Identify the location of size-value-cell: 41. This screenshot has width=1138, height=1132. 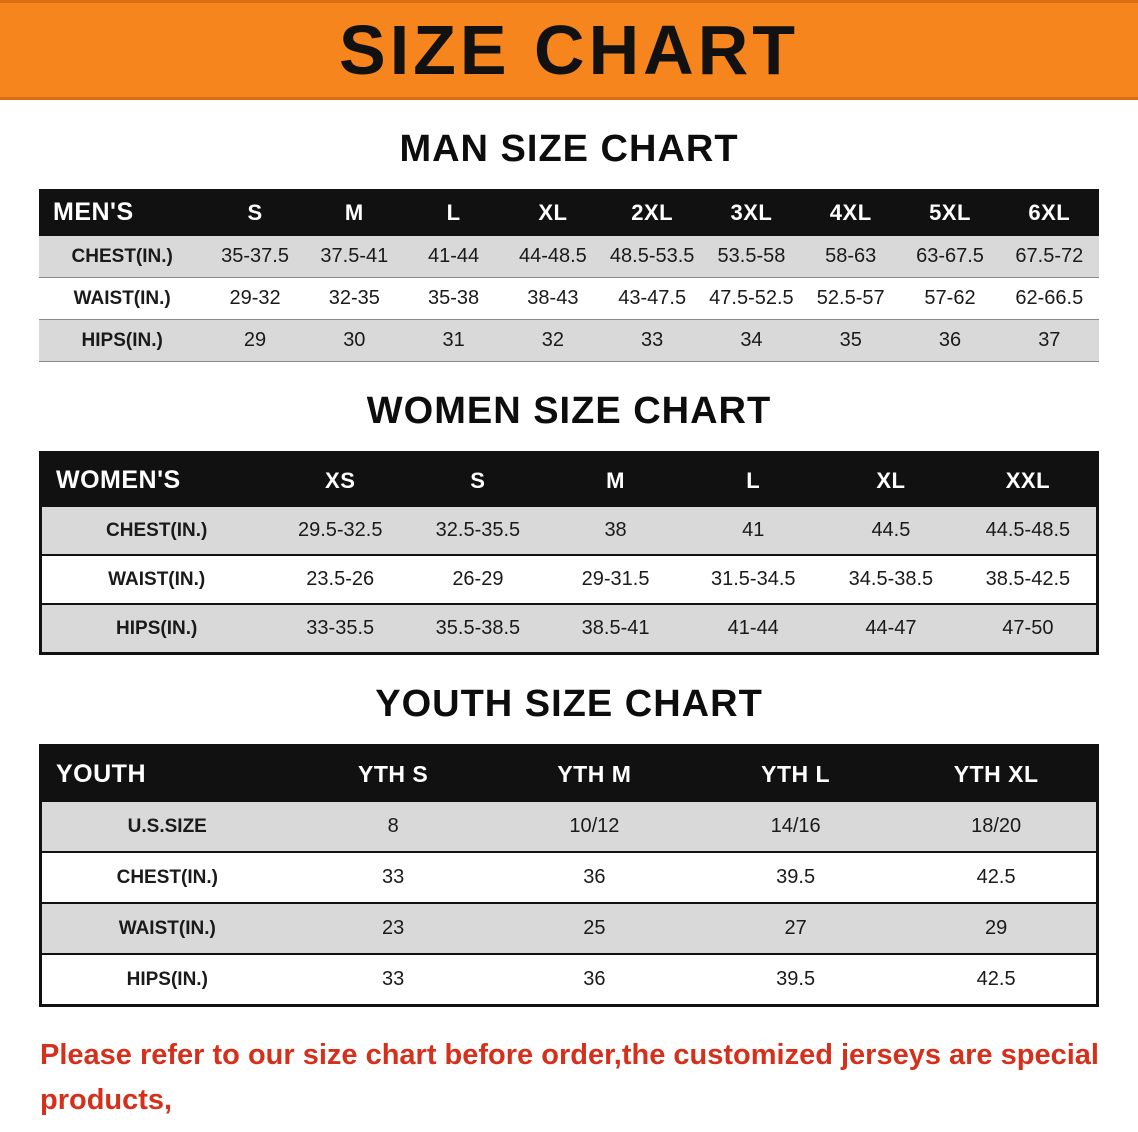
(753, 530).